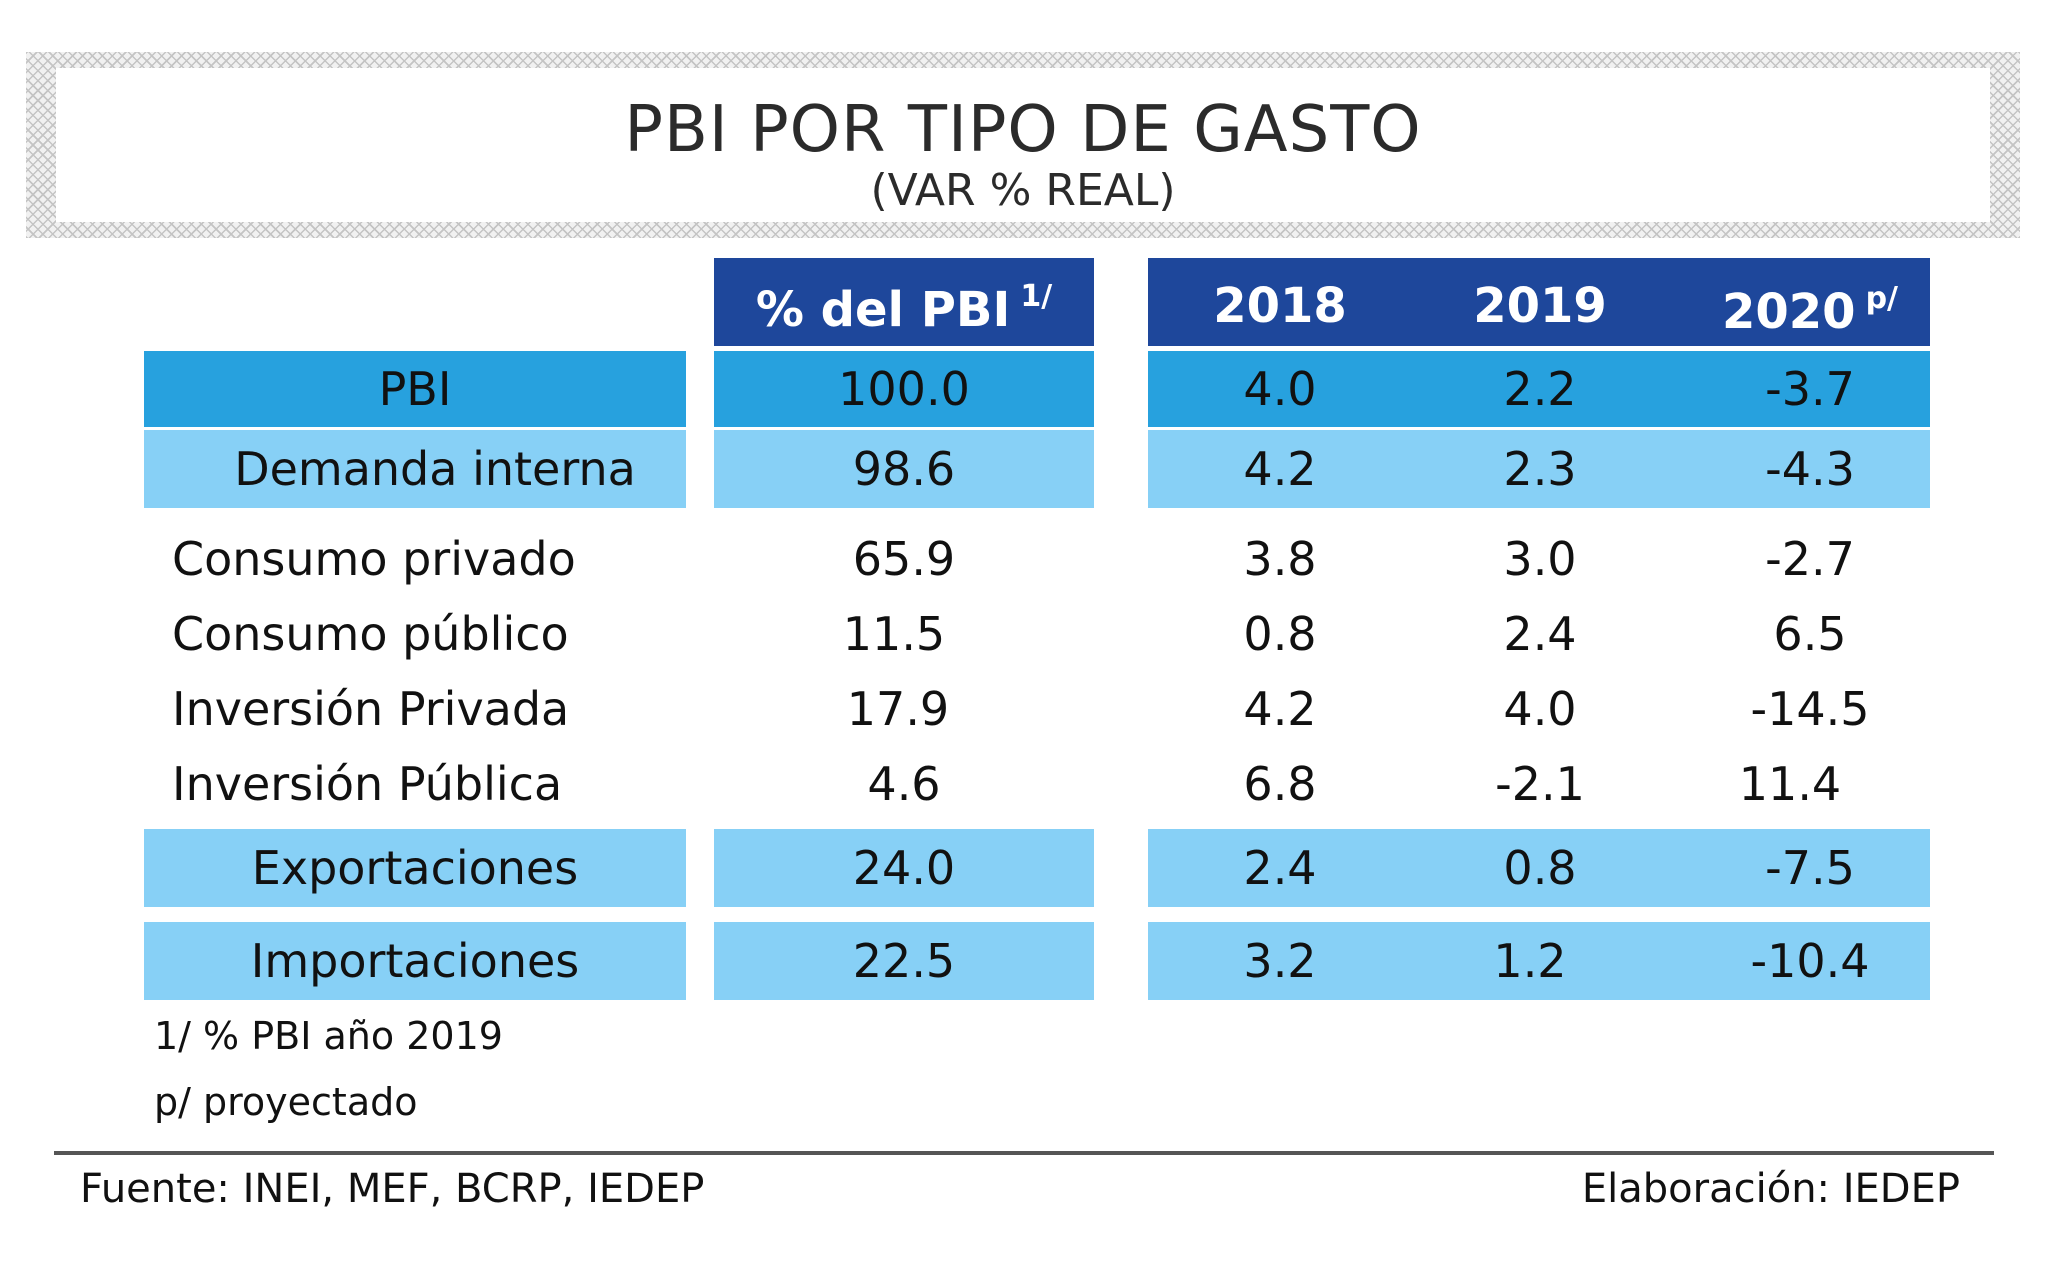 The image size is (2048, 1267). What do you see at coordinates (883, 310) in the screenshot?
I see `header-share-label: % del PBI` at bounding box center [883, 310].